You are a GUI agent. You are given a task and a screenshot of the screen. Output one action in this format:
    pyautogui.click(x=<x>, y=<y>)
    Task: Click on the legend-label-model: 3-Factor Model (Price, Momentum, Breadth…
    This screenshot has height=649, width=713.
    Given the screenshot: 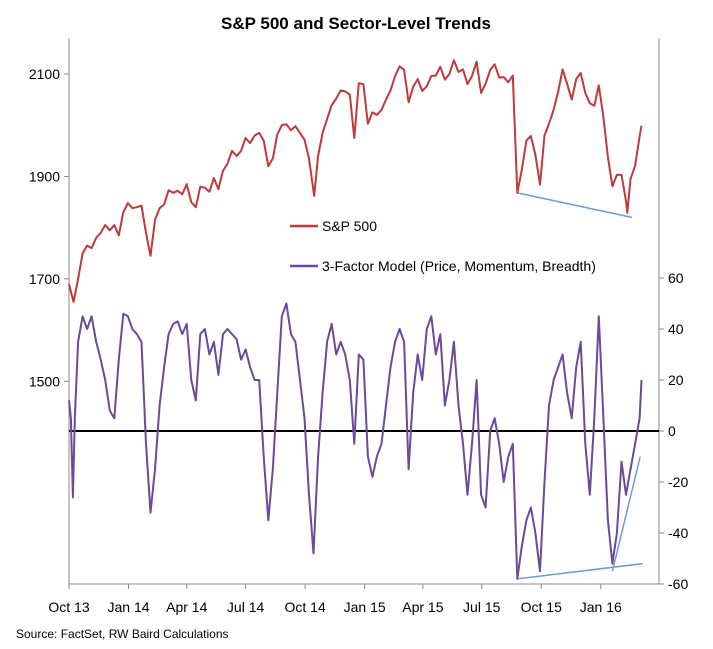 What is the action you would take?
    pyautogui.click(x=459, y=266)
    